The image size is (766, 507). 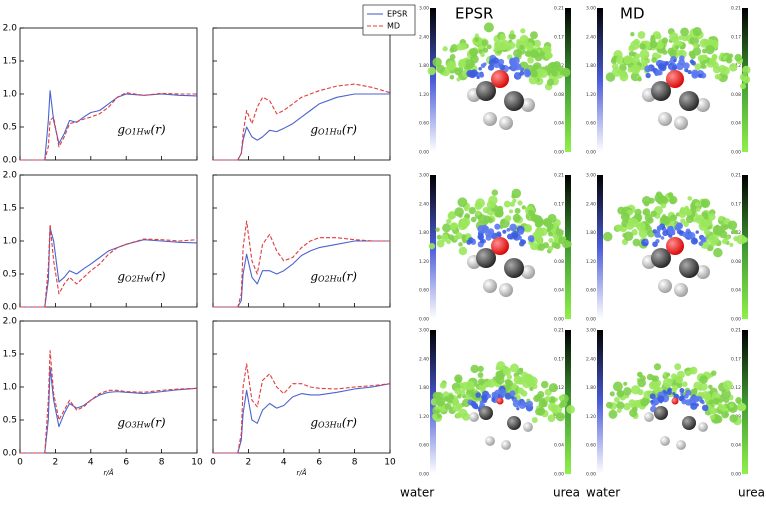 I want to click on x-tick-label: 2, so click(x=56, y=463).